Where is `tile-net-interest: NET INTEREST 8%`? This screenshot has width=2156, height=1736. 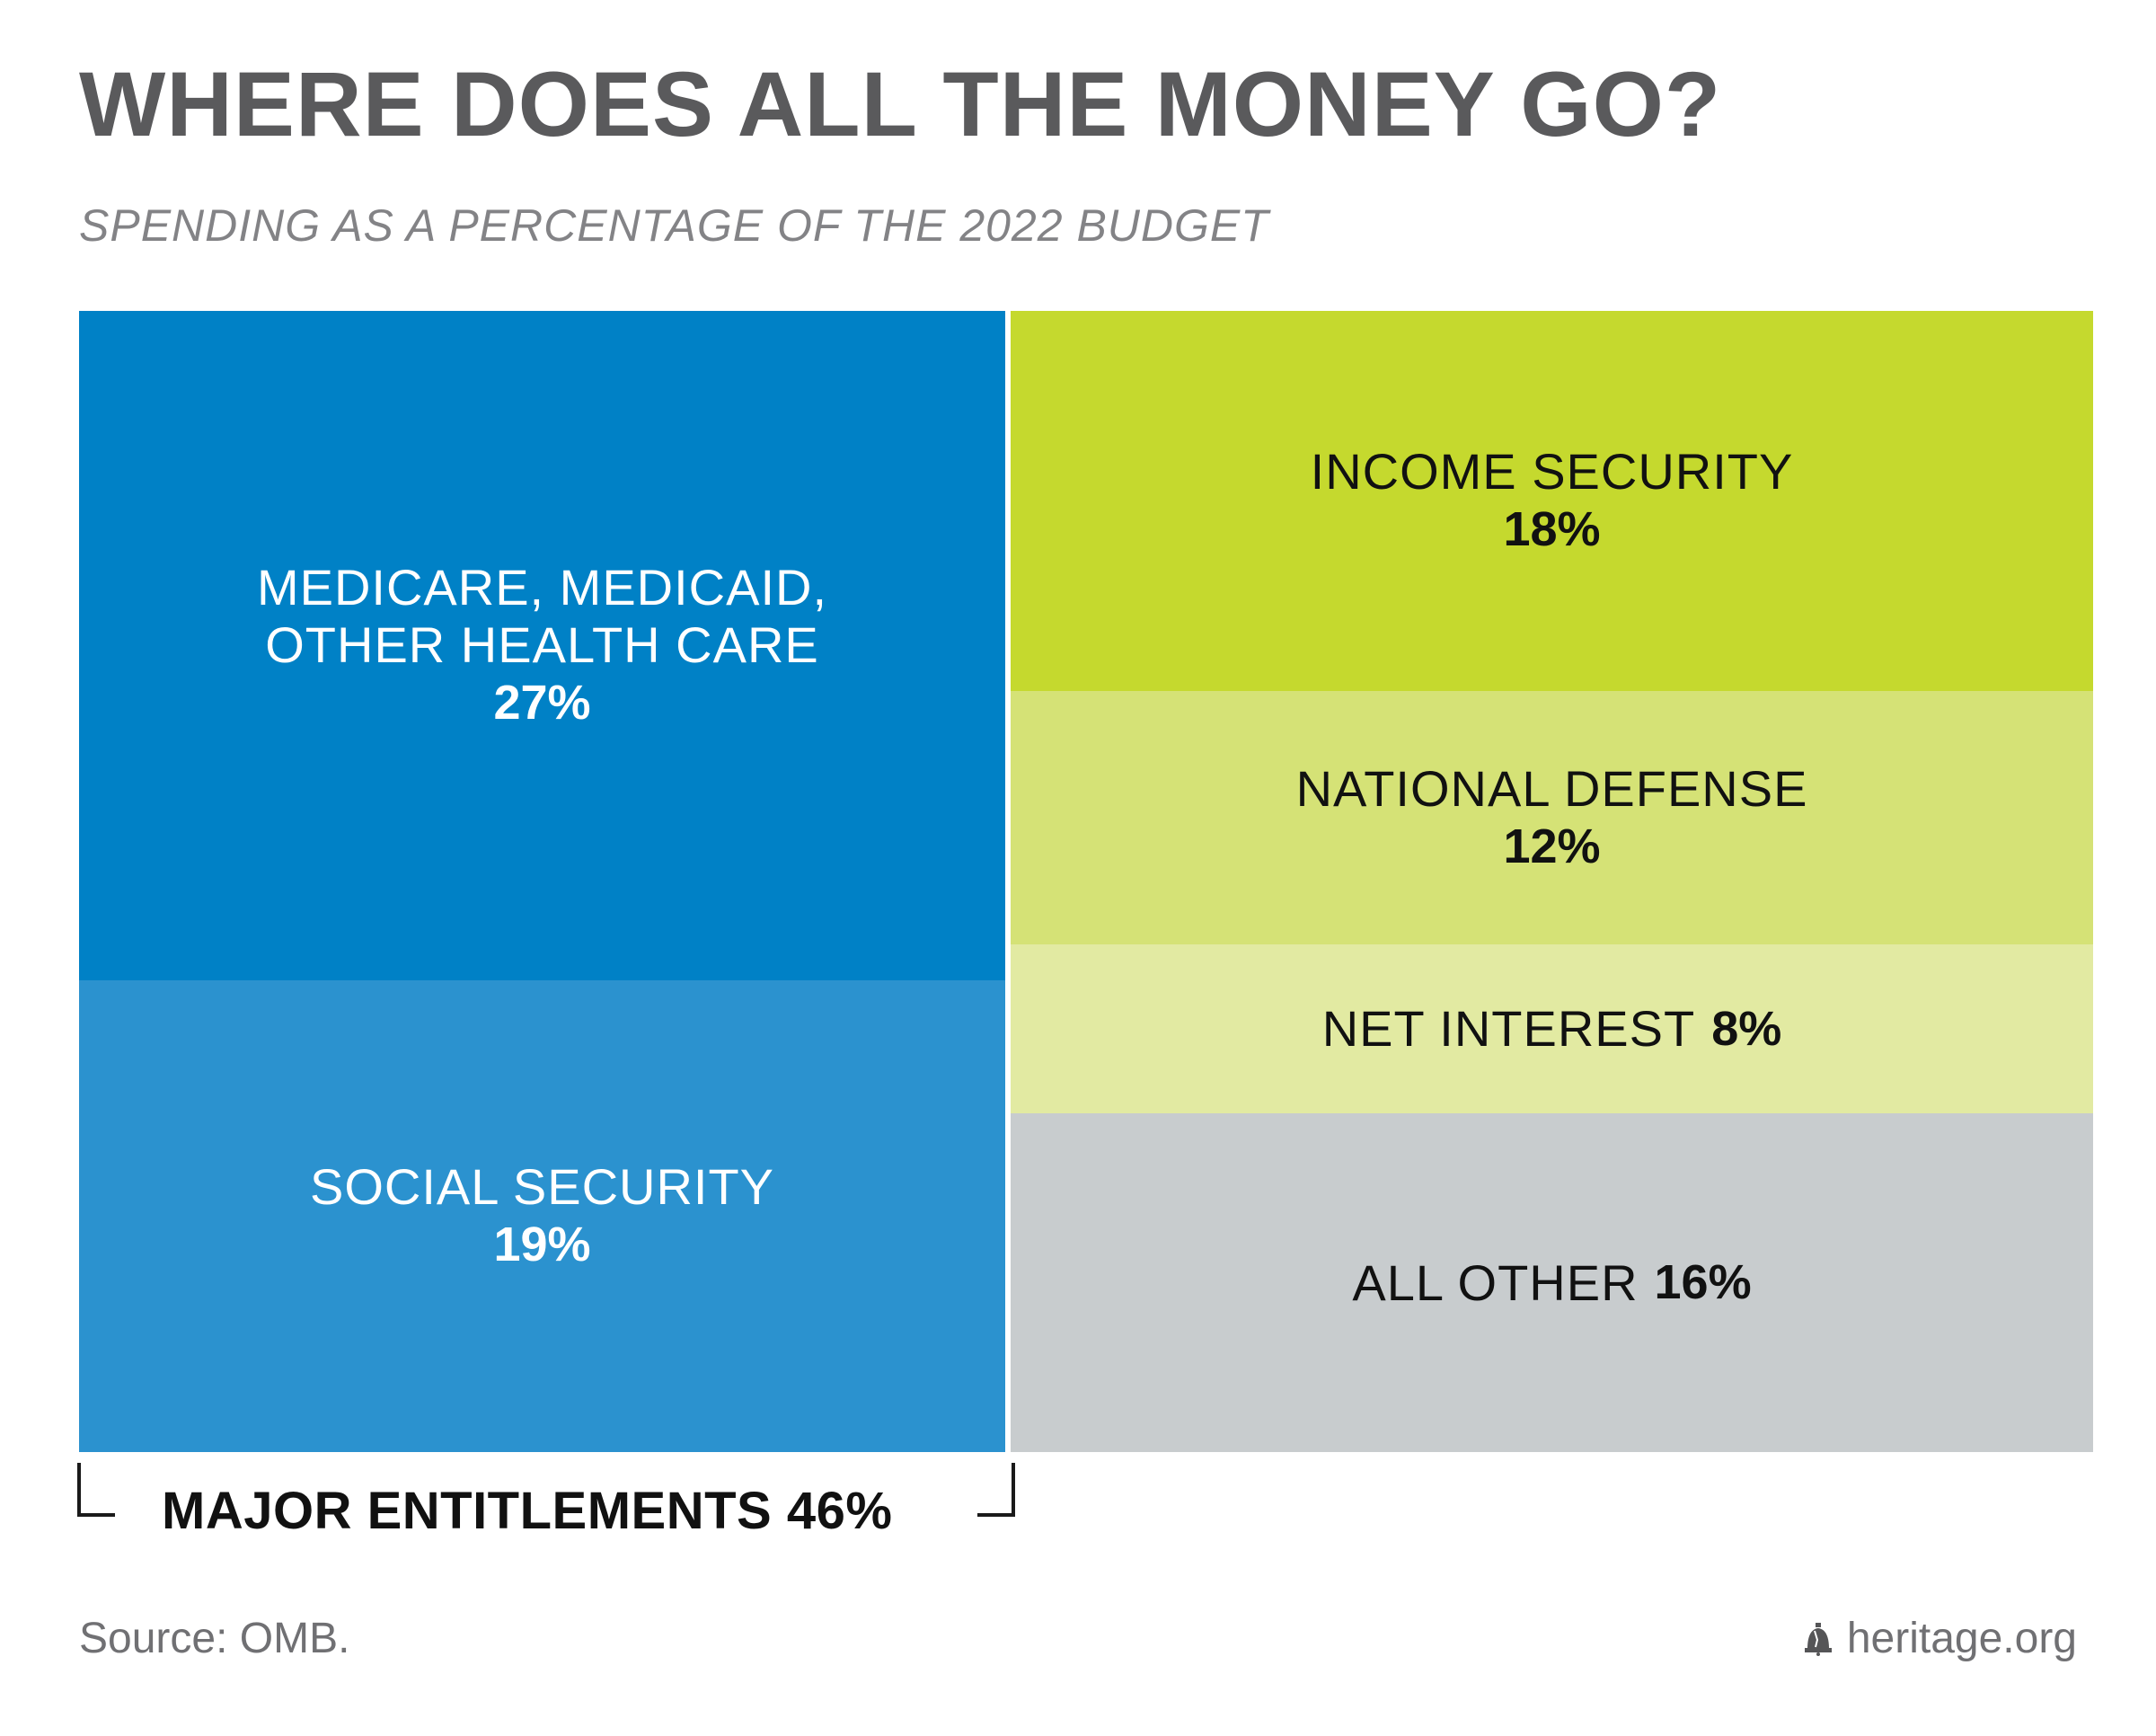
tile-net-interest: NET INTEREST 8% is located at coordinates (1552, 1028).